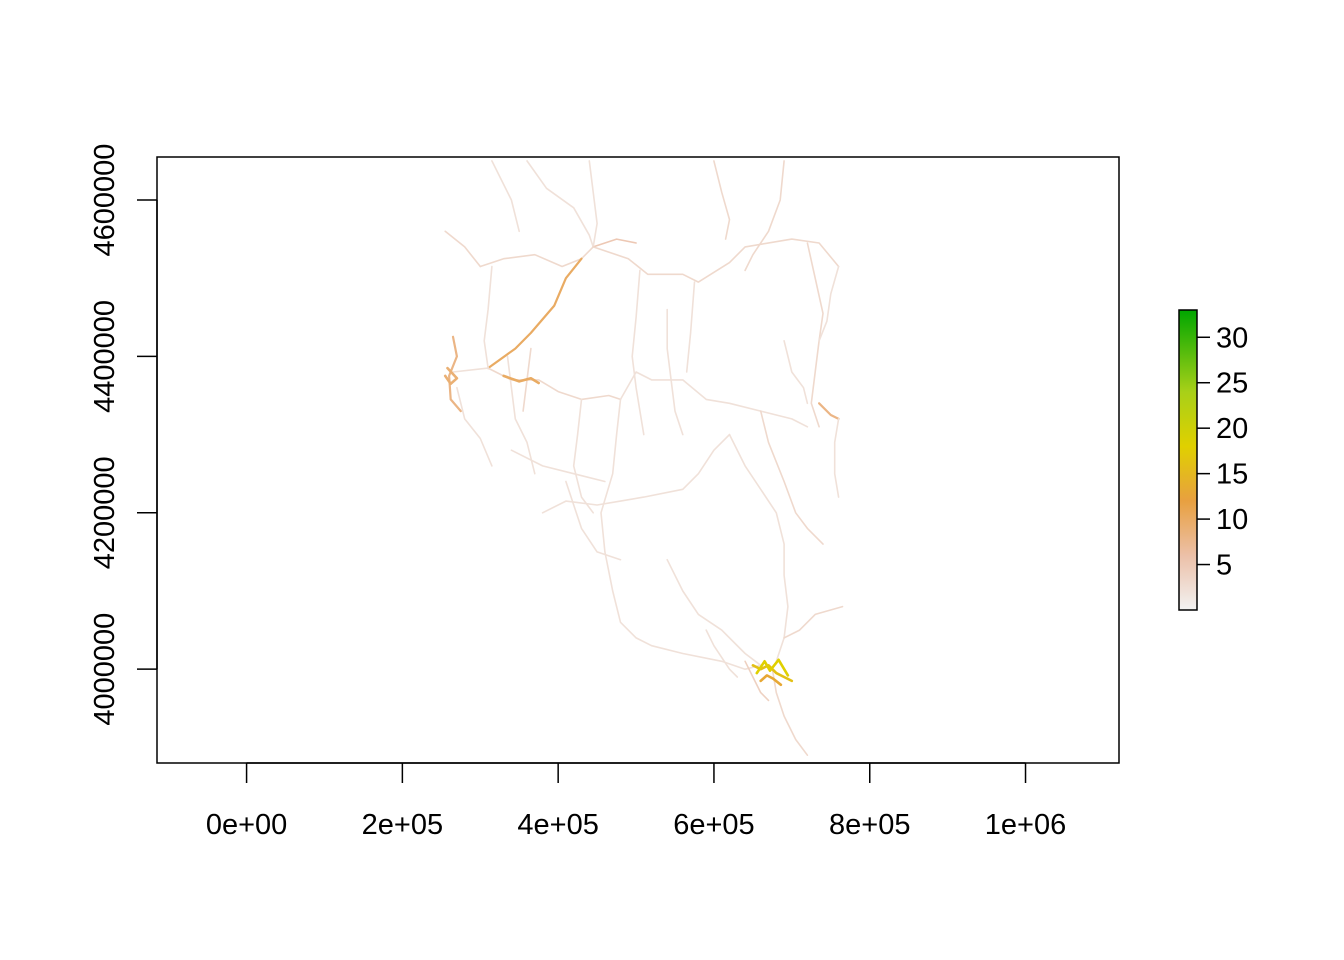 The width and height of the screenshot is (1344, 960). I want to click on x-axis: 0e+00 2e+05 4e+05 6e+05 8e+05 1e+06, so click(636, 801).